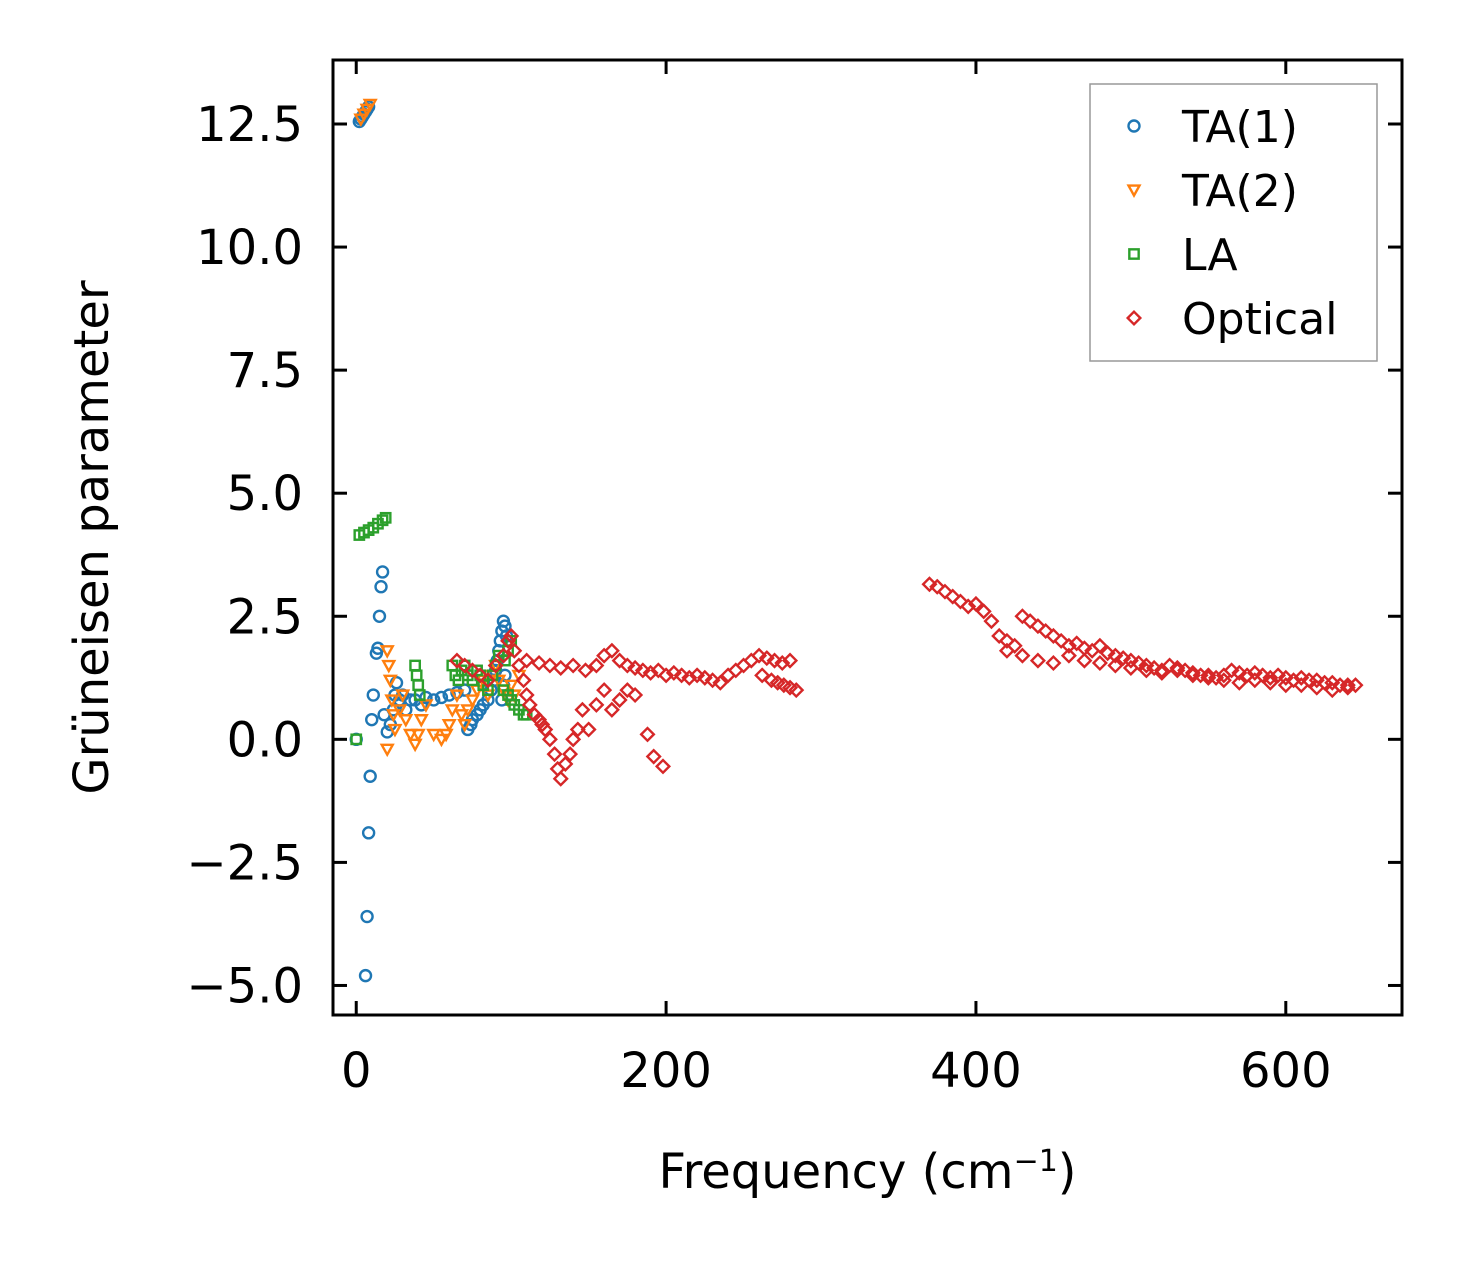 The width and height of the screenshot is (1462, 1264). Describe the element at coordinates (265, 617) in the screenshot. I see `y-tick-label: 2.5` at that location.